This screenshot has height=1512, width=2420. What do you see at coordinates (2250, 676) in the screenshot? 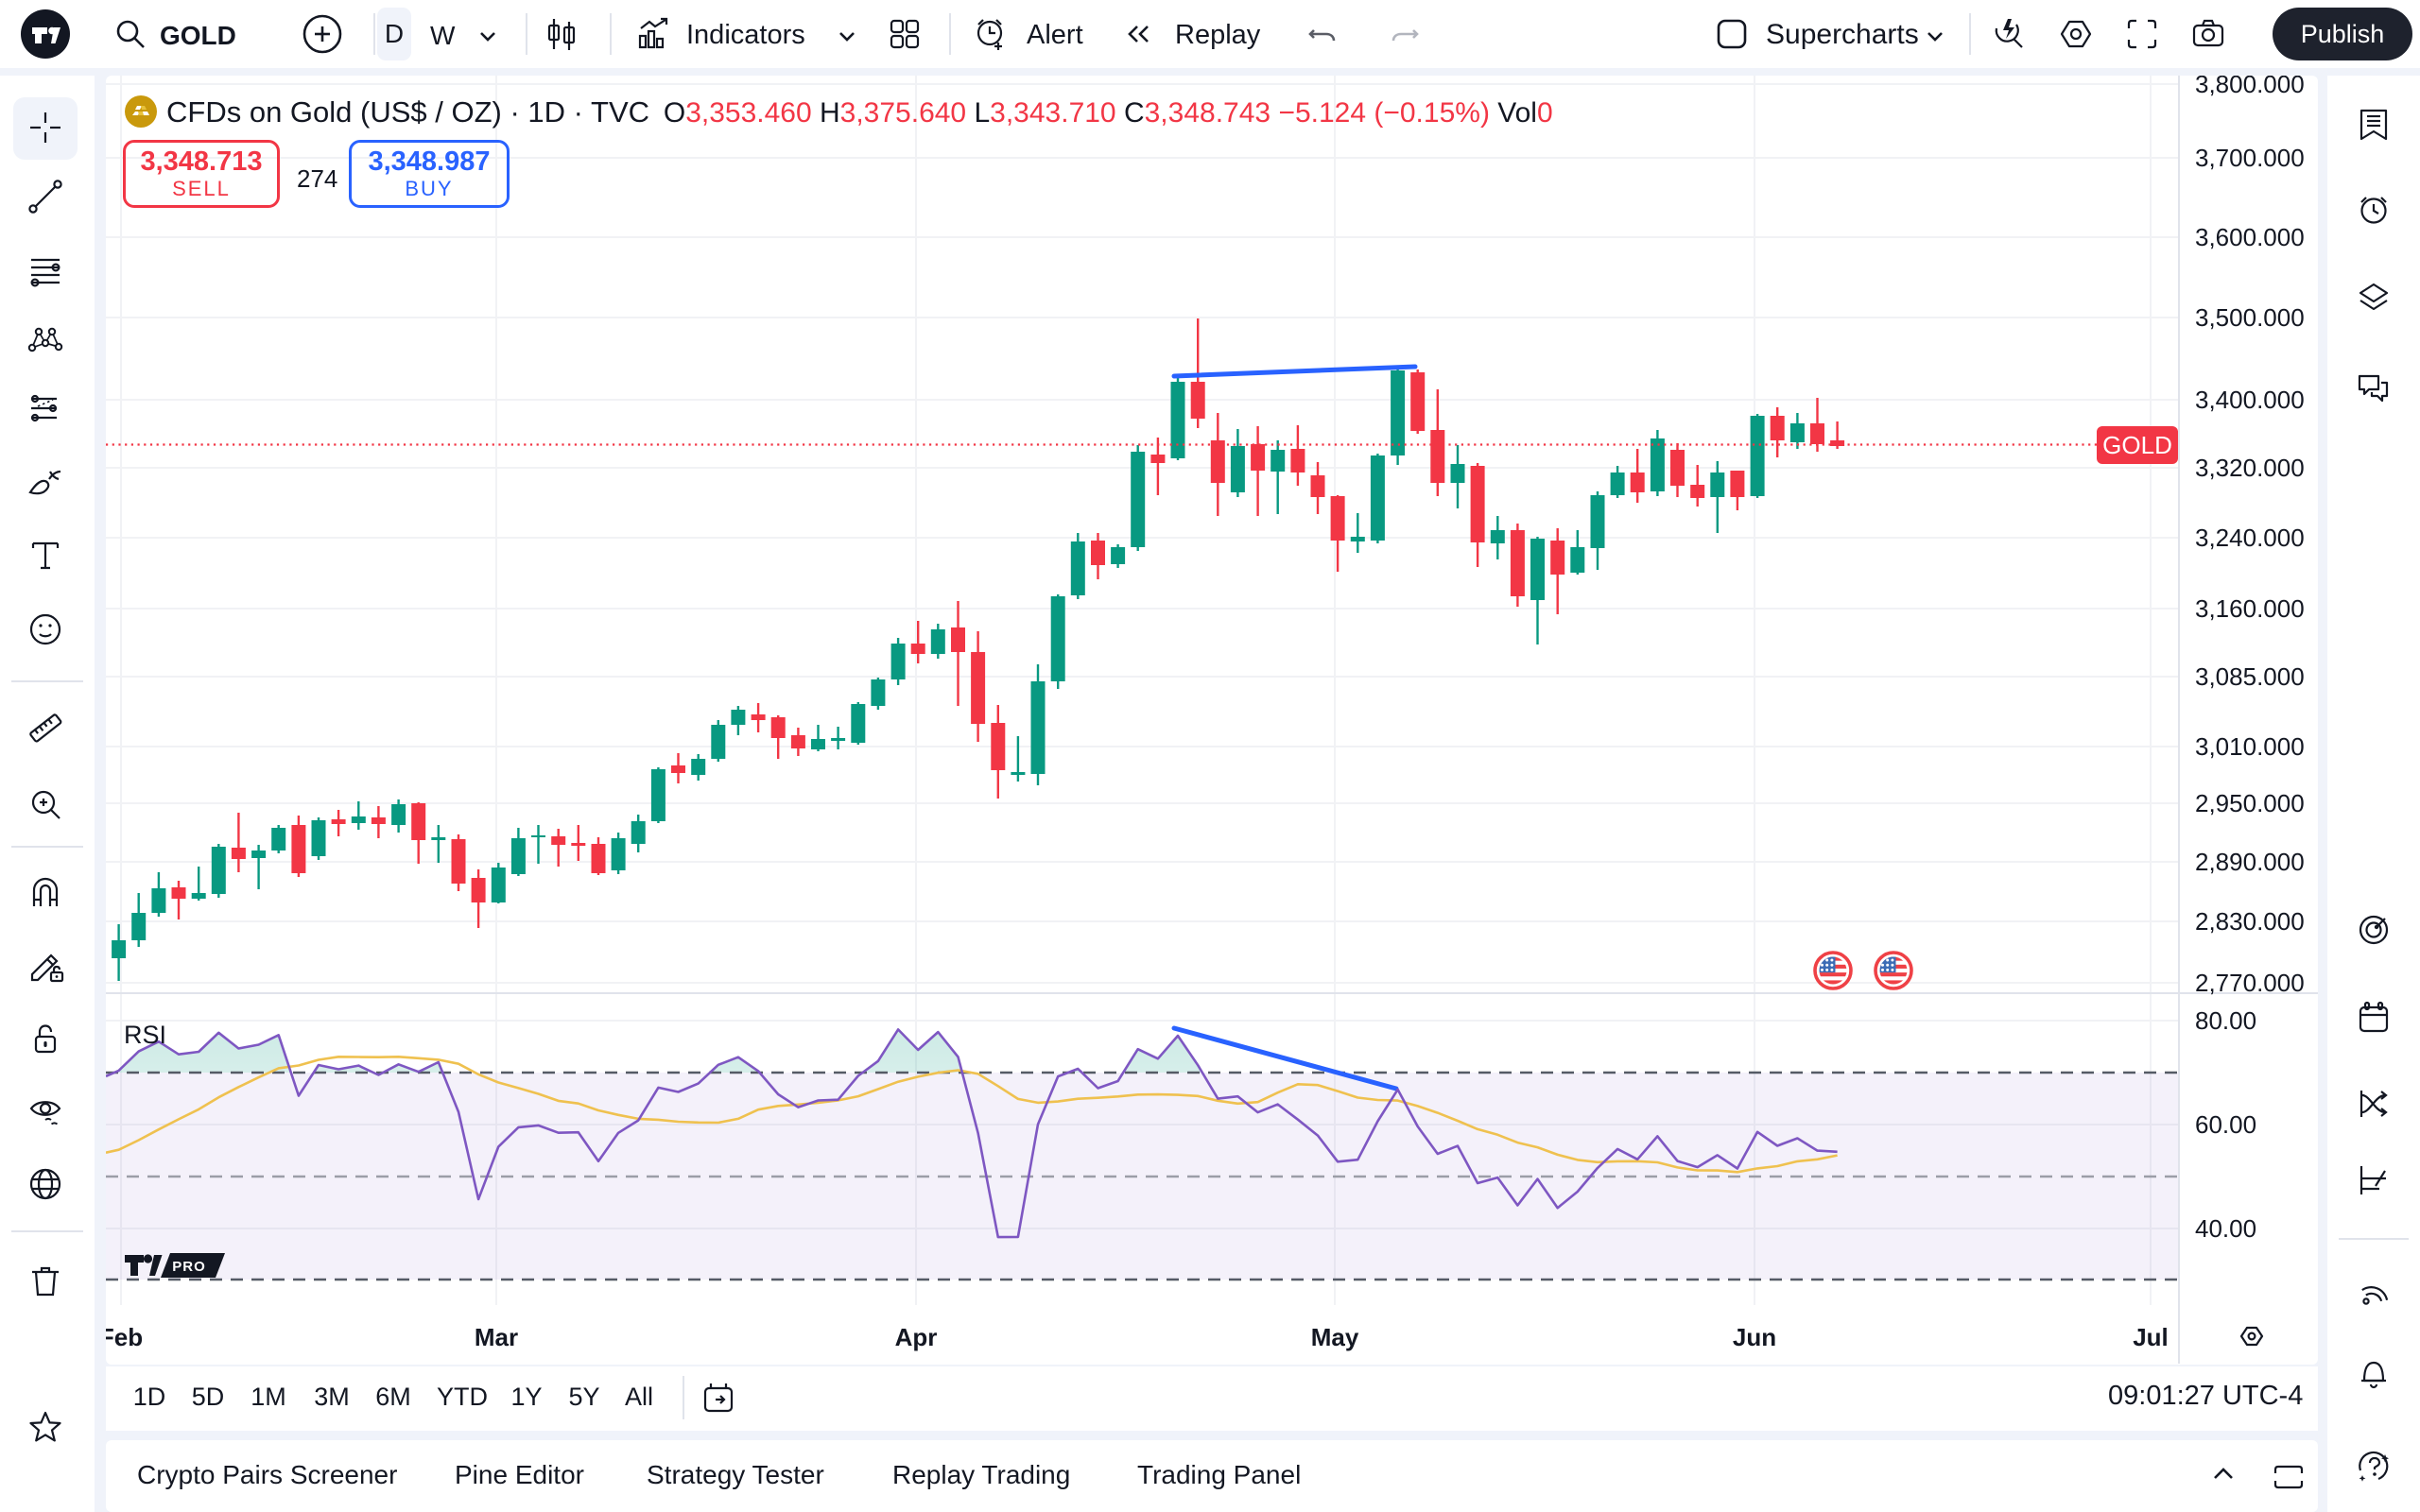
I see `svg-text: 3,085.000` at bounding box center [2250, 676].